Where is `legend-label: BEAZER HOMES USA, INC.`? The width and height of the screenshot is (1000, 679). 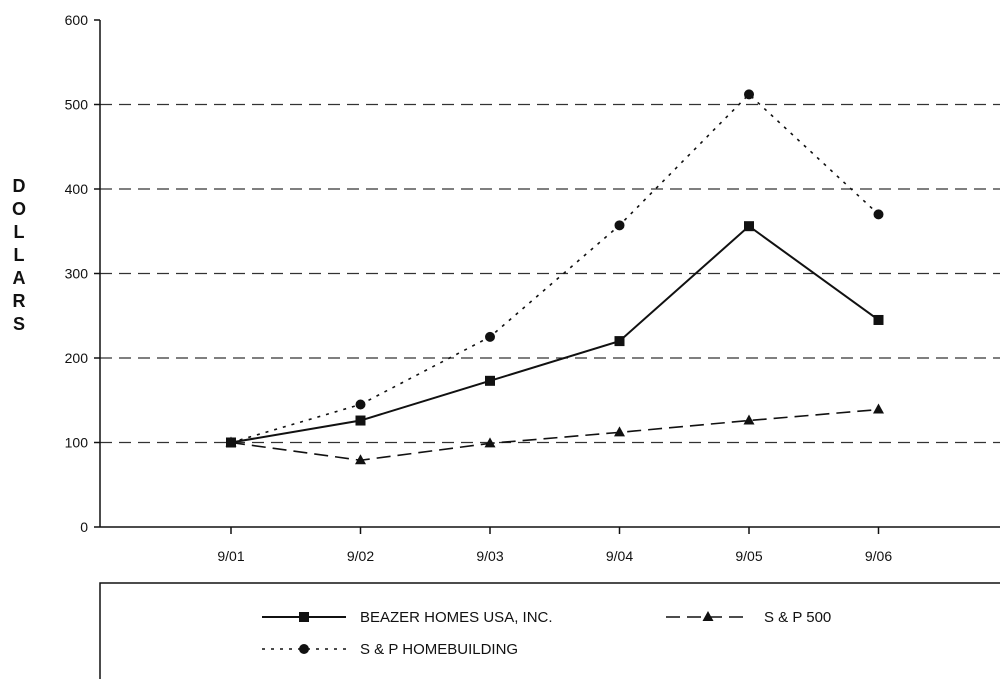
legend-label: BEAZER HOMES USA, INC. is located at coordinates (456, 617).